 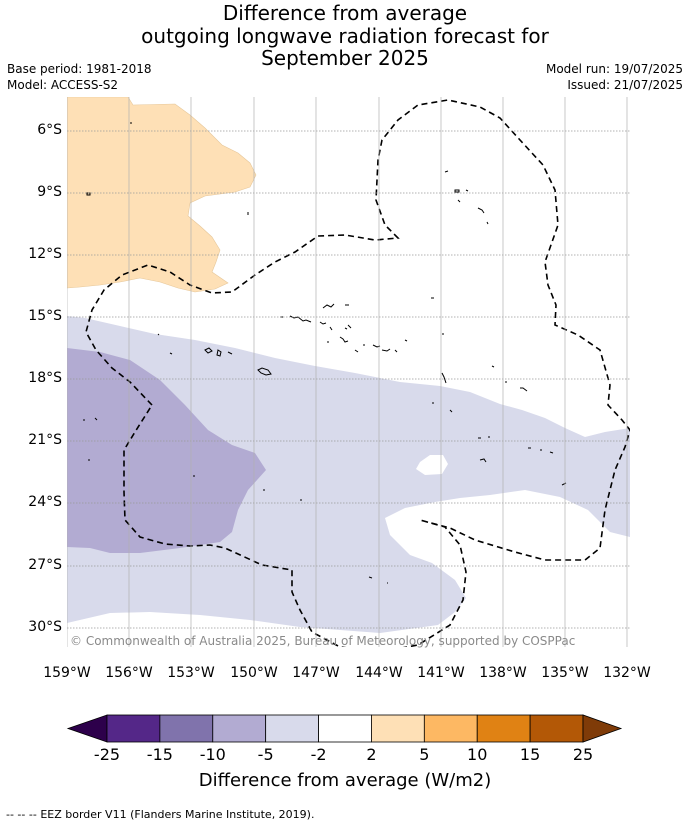 I want to click on colorbar-extend-low, so click(x=87, y=728).